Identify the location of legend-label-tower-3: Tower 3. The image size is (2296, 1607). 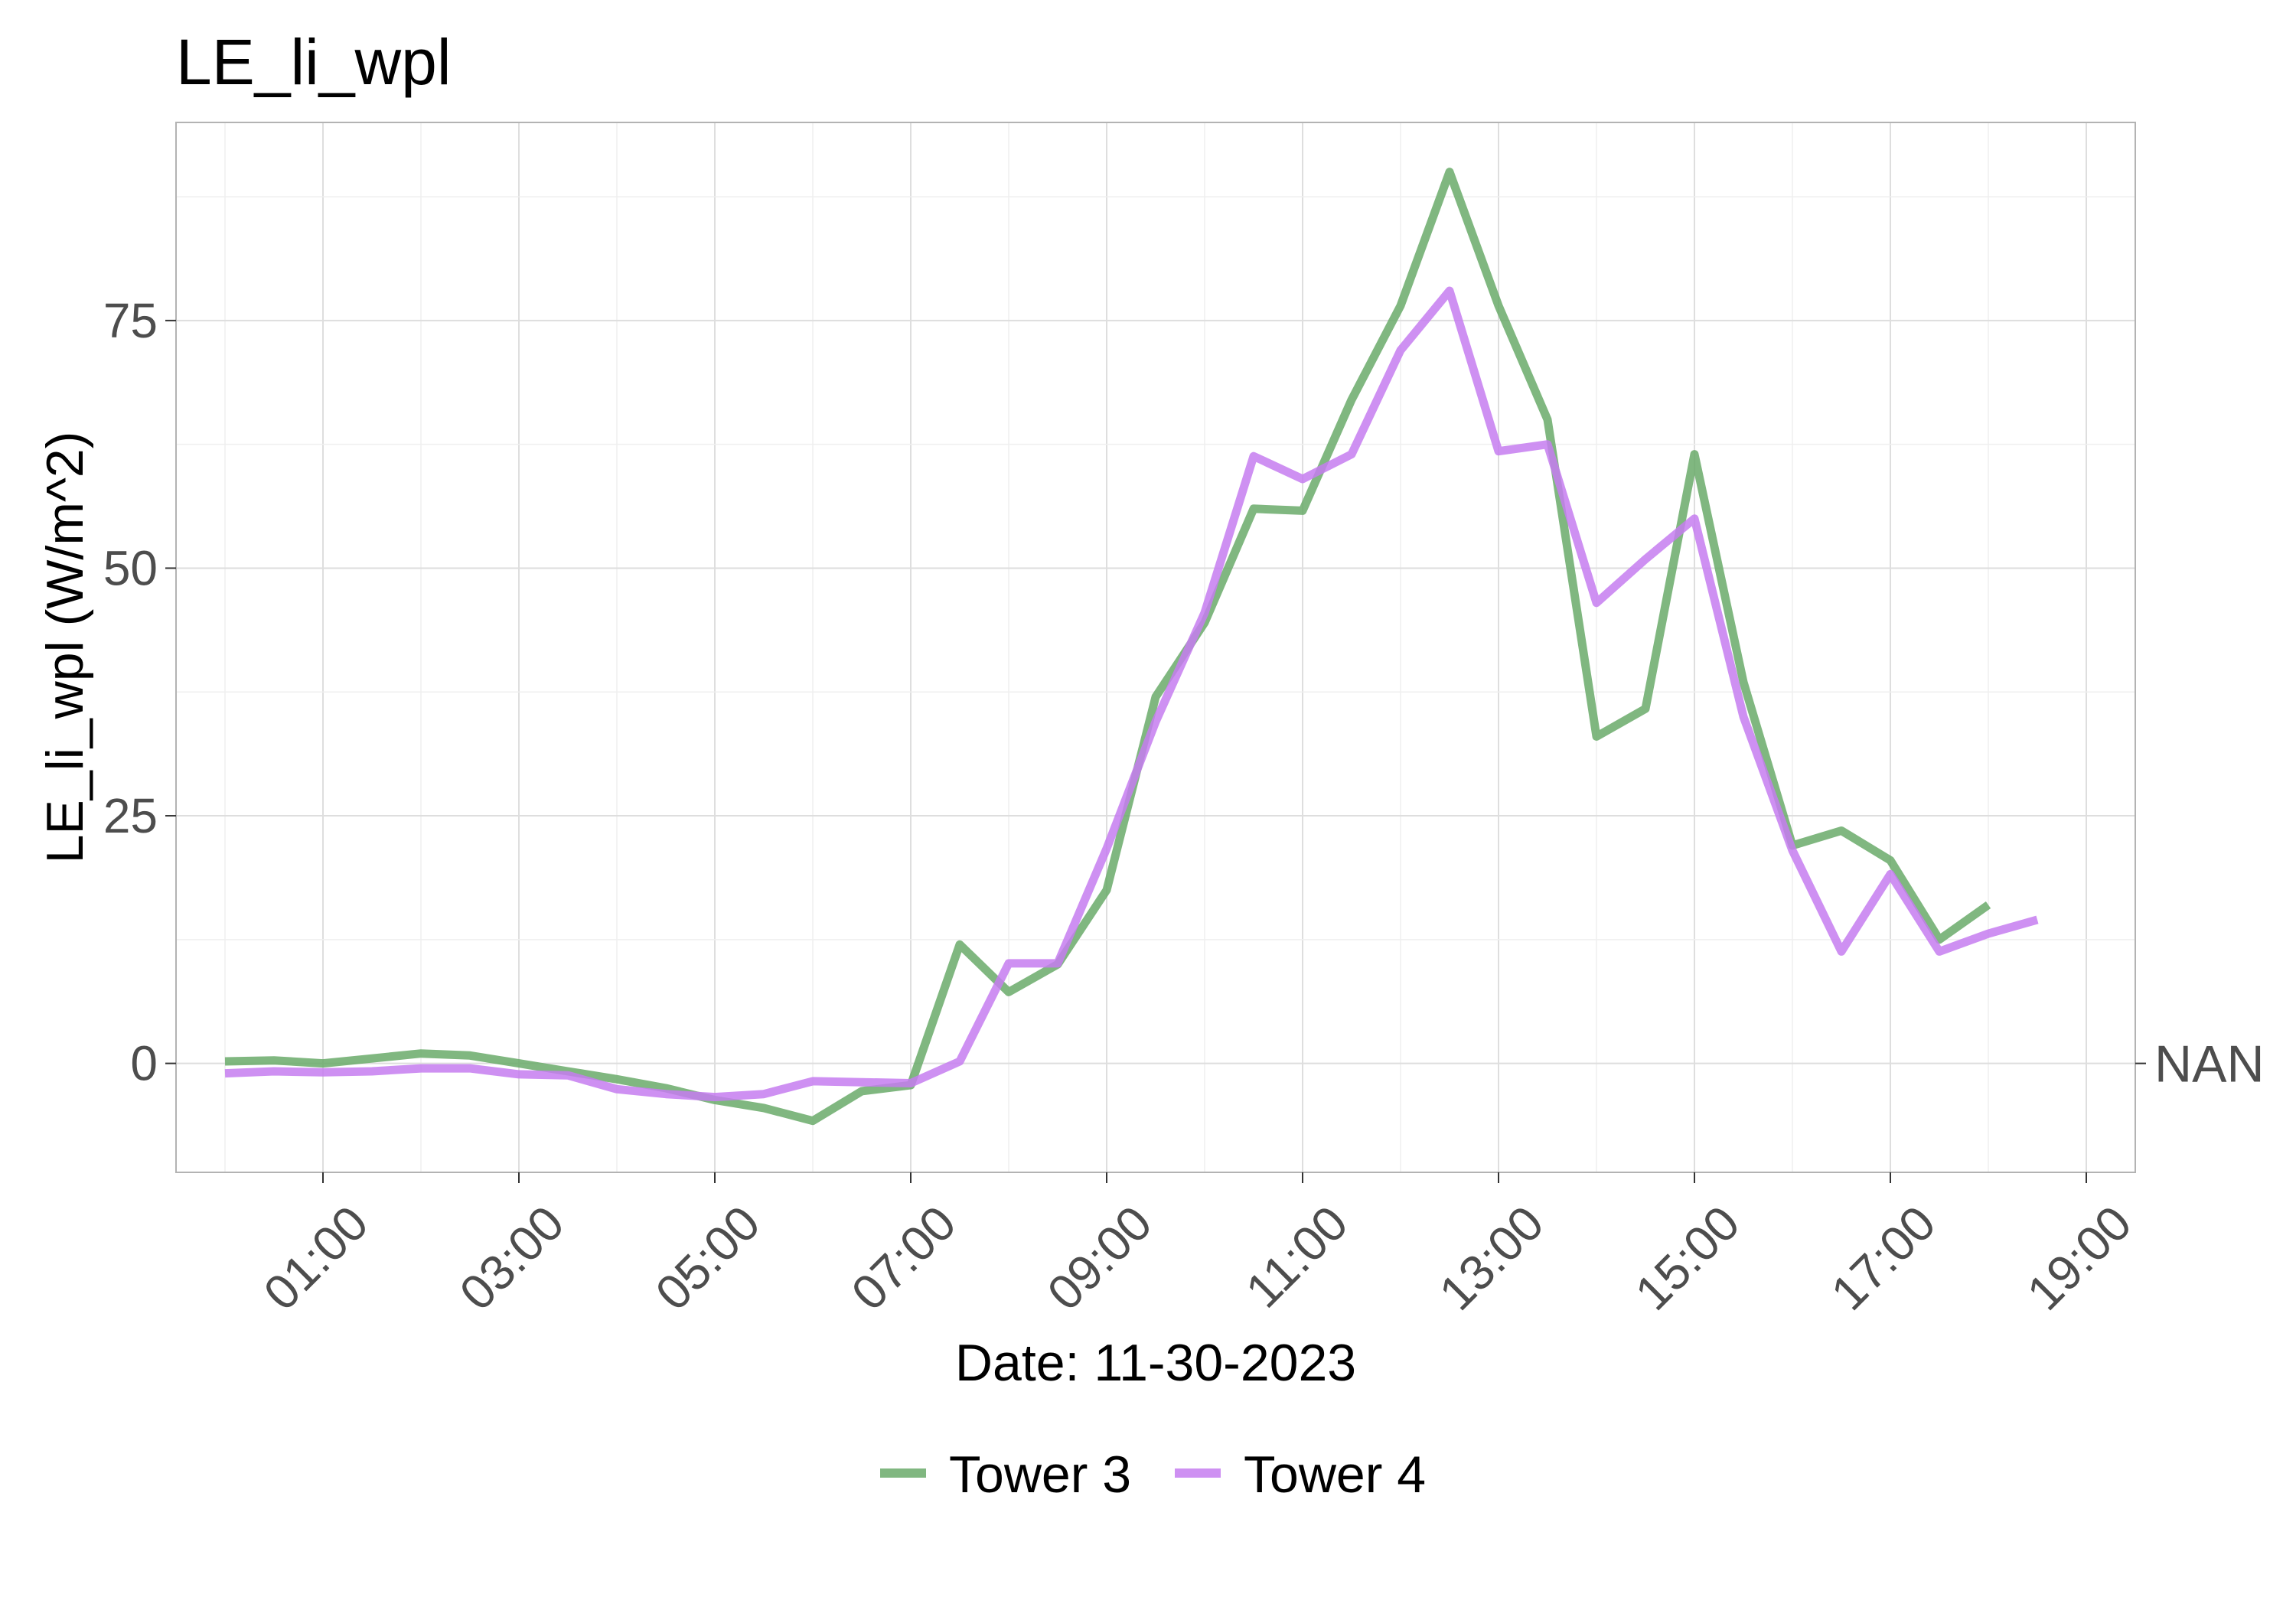
(1040, 1475).